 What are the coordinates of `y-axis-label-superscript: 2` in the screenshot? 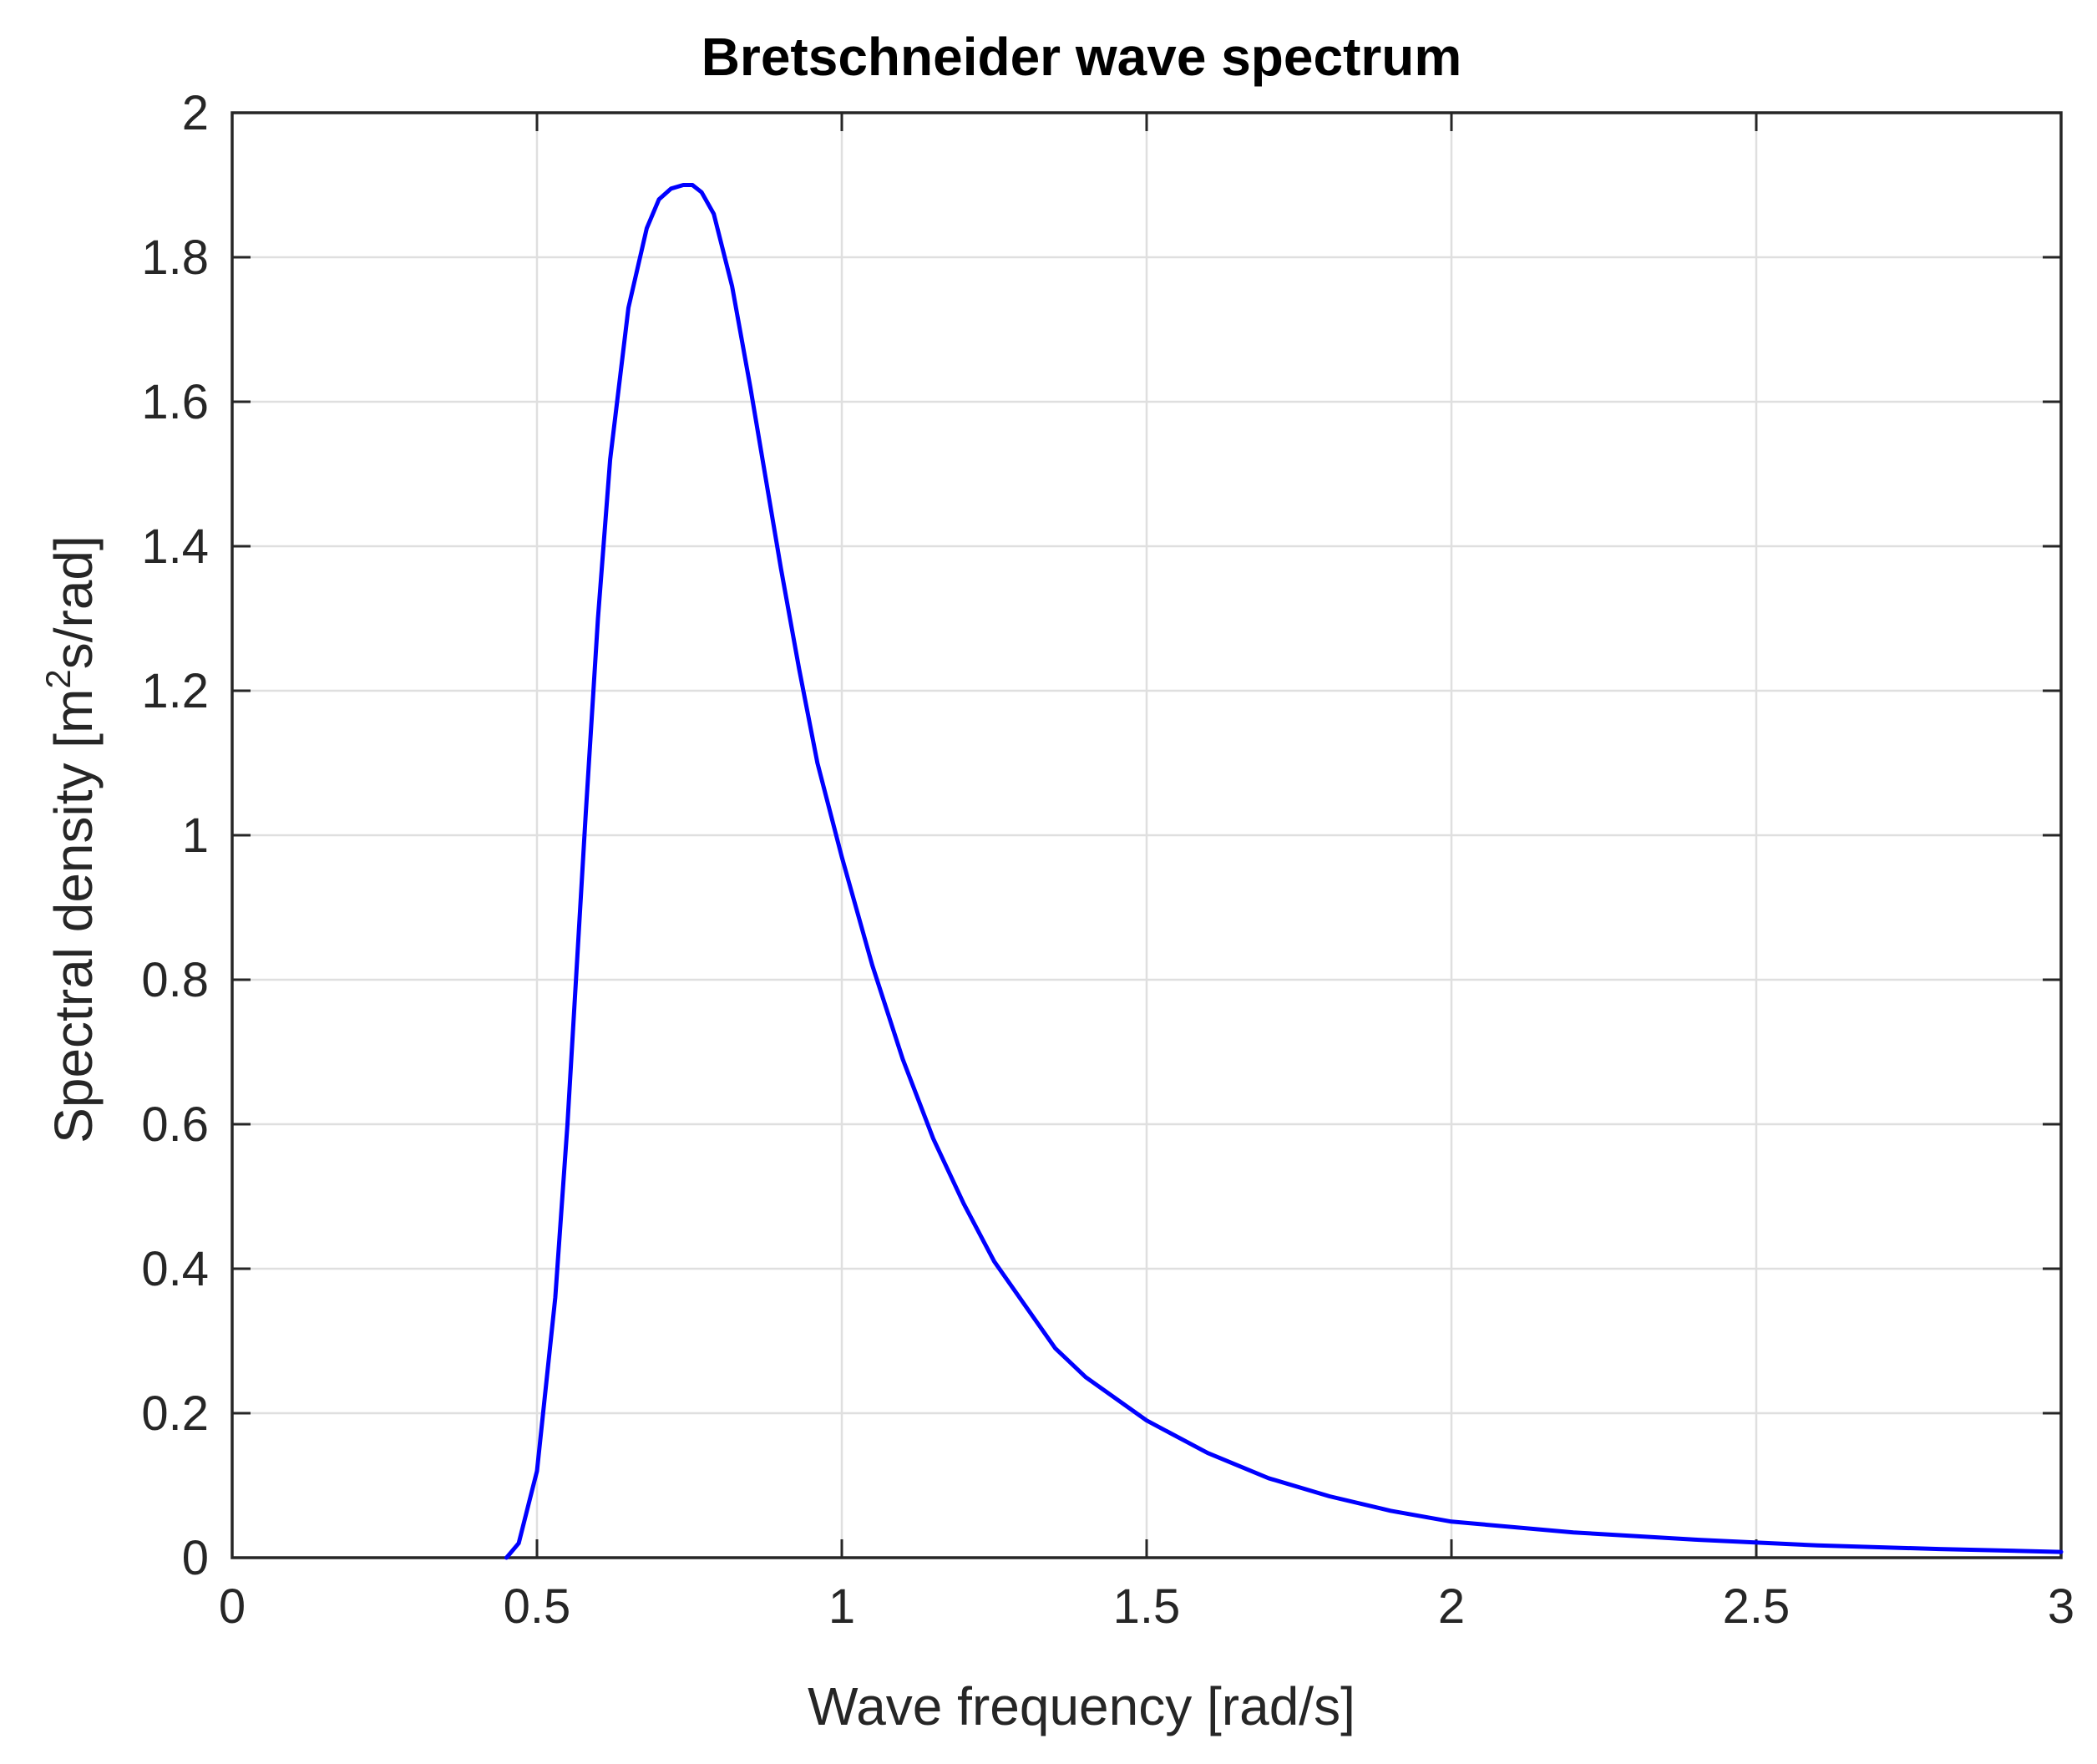 It's located at (58, 678).